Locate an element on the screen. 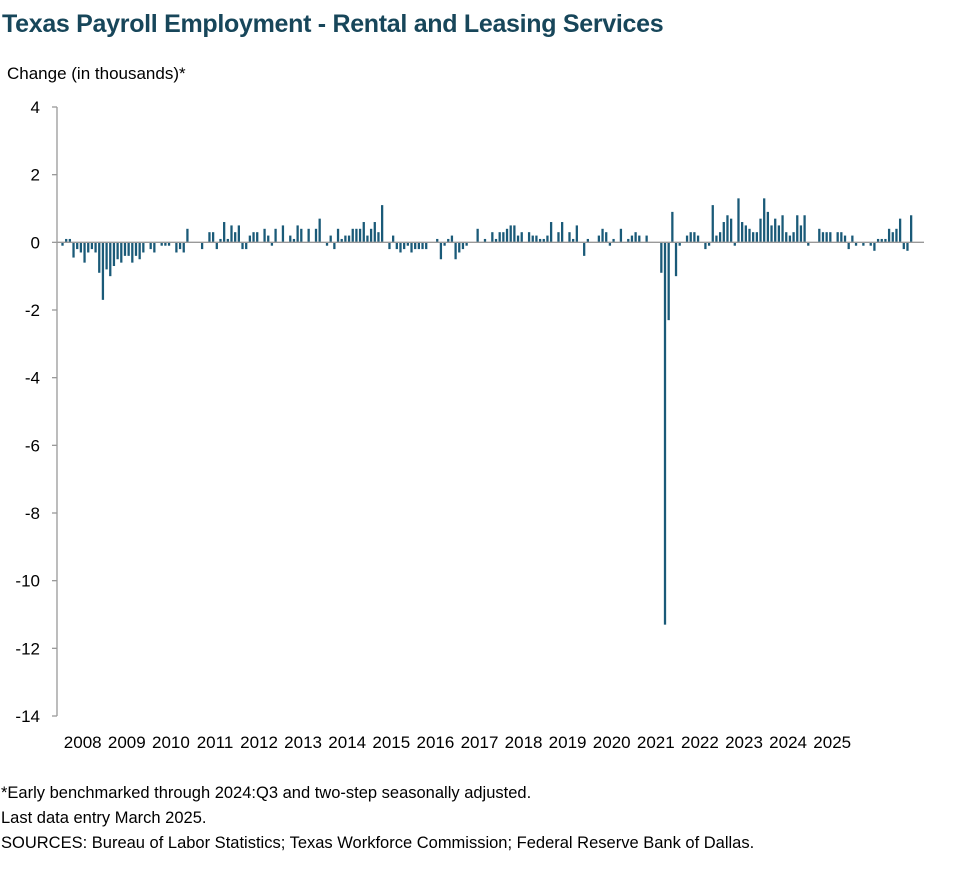 The height and width of the screenshot is (878, 979). x-tick-label: 2020 is located at coordinates (612, 742).